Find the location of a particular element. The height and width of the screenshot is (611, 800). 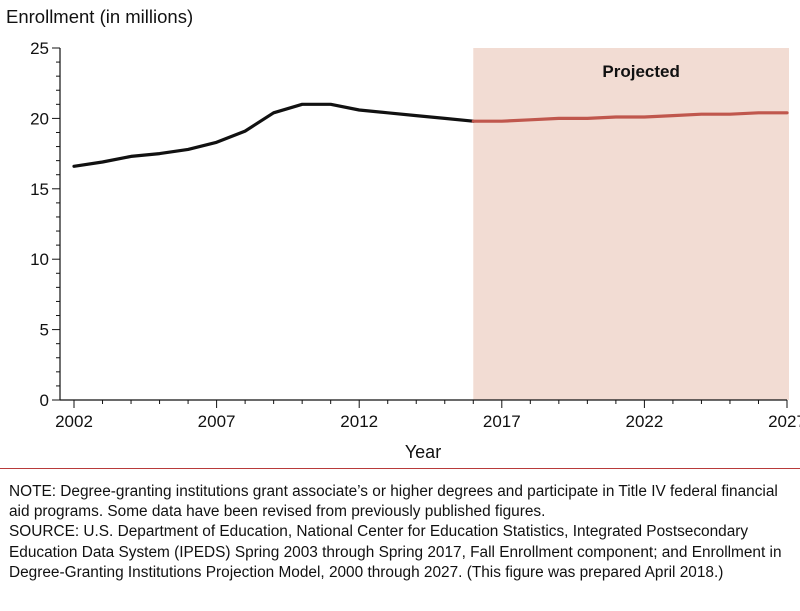

y-tick-label: 25 is located at coordinates (39, 48).